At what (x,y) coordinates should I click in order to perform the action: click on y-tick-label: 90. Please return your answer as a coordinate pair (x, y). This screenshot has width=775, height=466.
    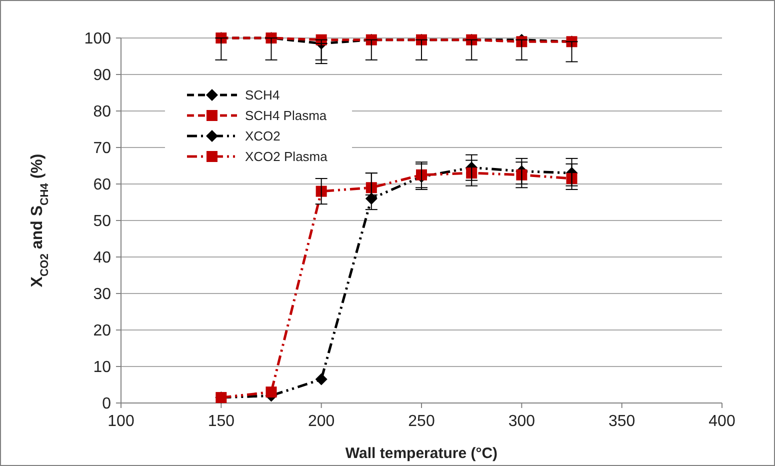
    Looking at the image, I should click on (102, 75).